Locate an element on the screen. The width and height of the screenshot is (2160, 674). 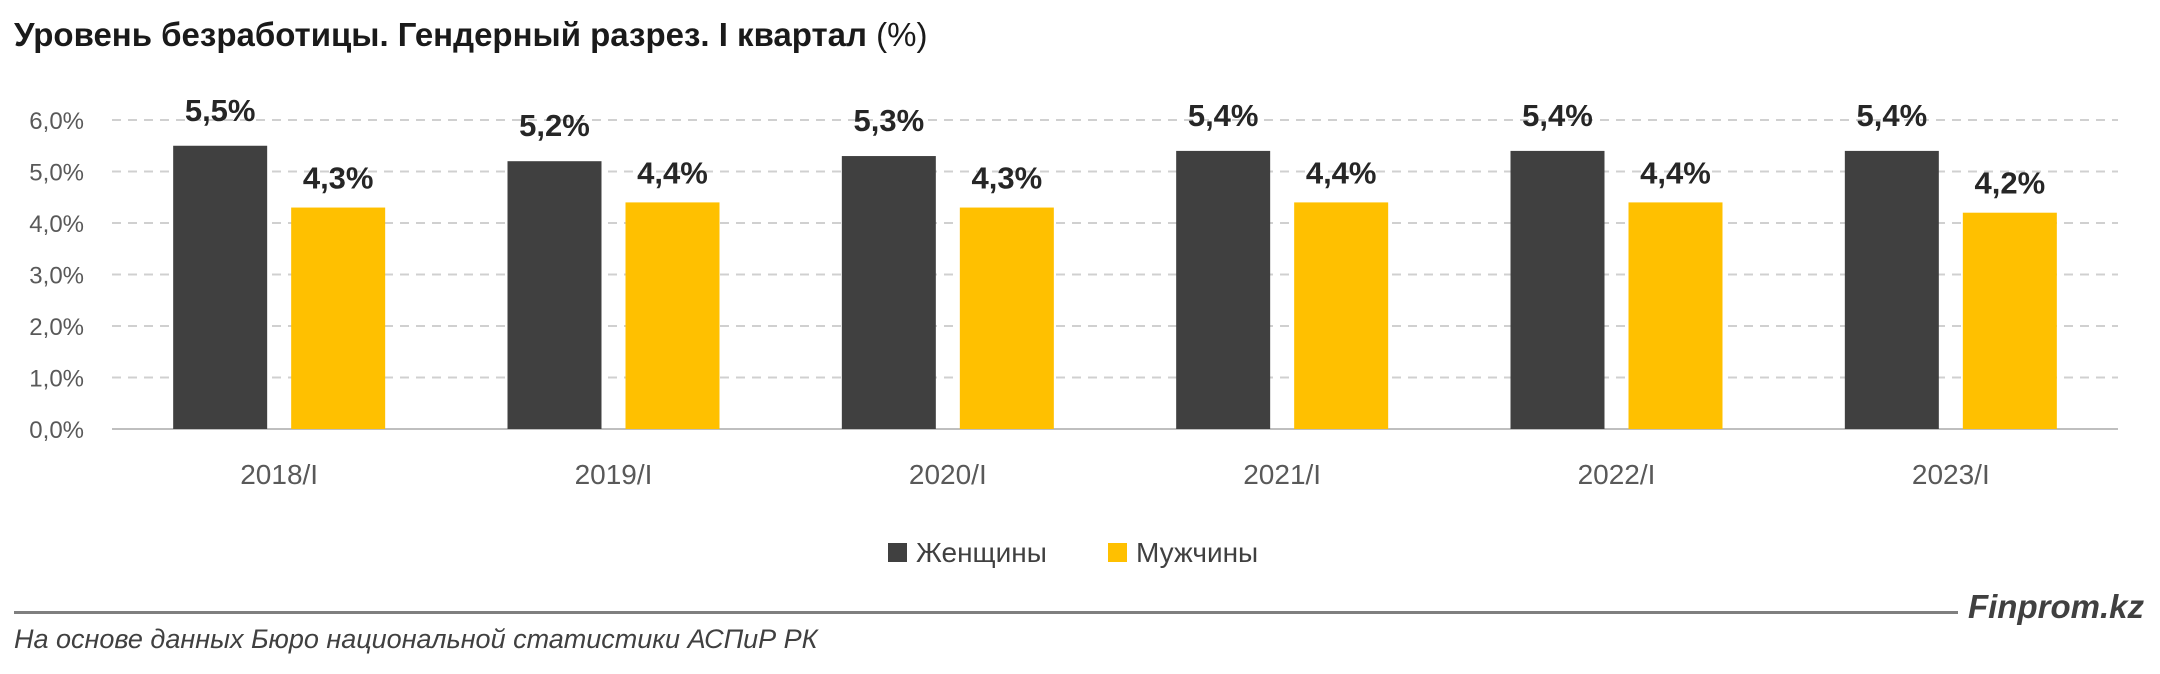
y-tick-label: 0,0% is located at coordinates (56, 430).